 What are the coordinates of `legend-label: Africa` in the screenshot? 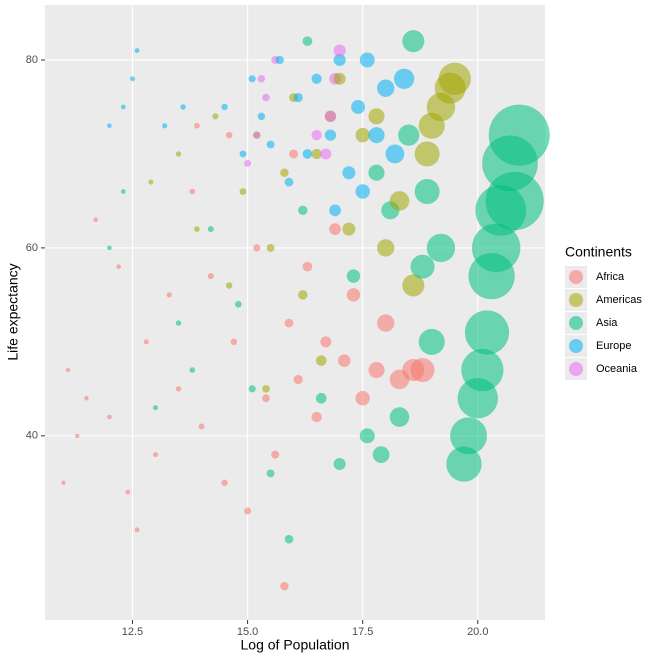 It's located at (610, 277).